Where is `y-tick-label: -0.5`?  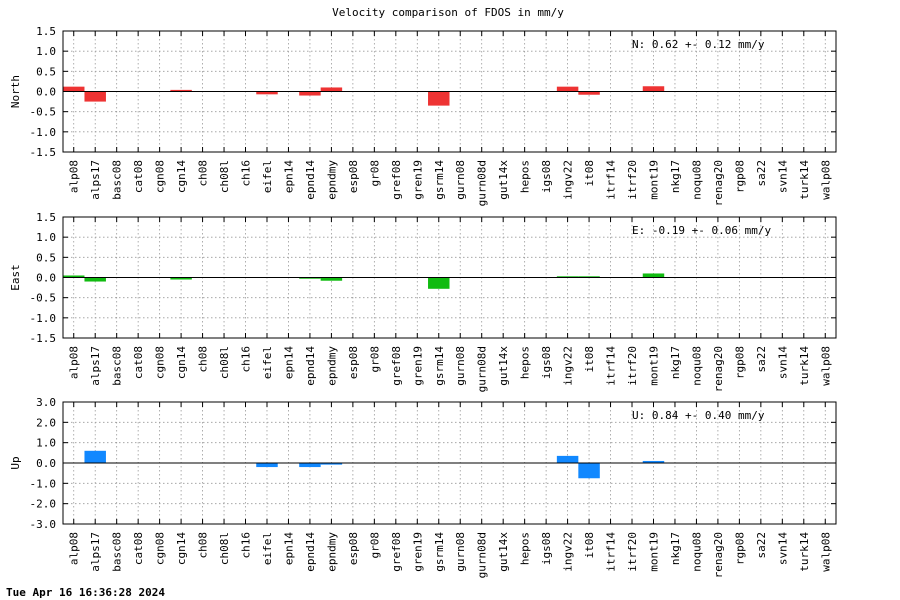
y-tick-label: -0.5 is located at coordinates (43, 298).